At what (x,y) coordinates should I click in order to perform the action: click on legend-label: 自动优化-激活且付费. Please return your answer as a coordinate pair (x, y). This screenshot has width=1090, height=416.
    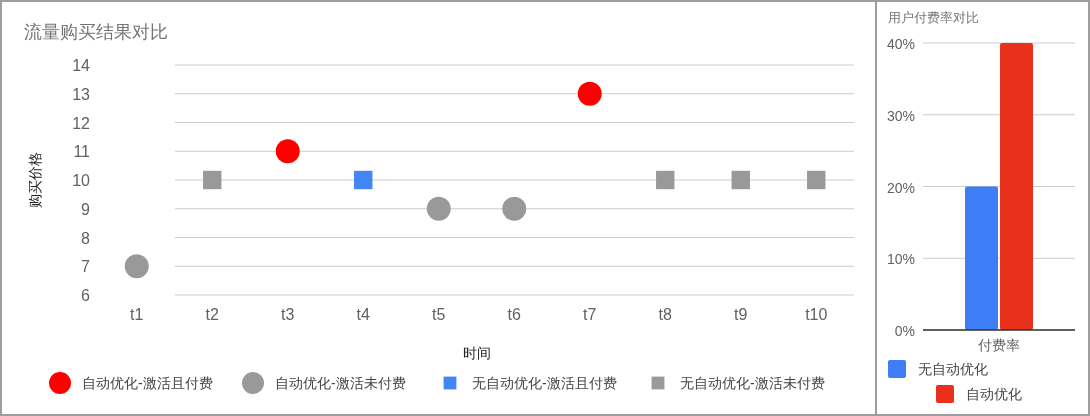
    Looking at the image, I should click on (147, 383).